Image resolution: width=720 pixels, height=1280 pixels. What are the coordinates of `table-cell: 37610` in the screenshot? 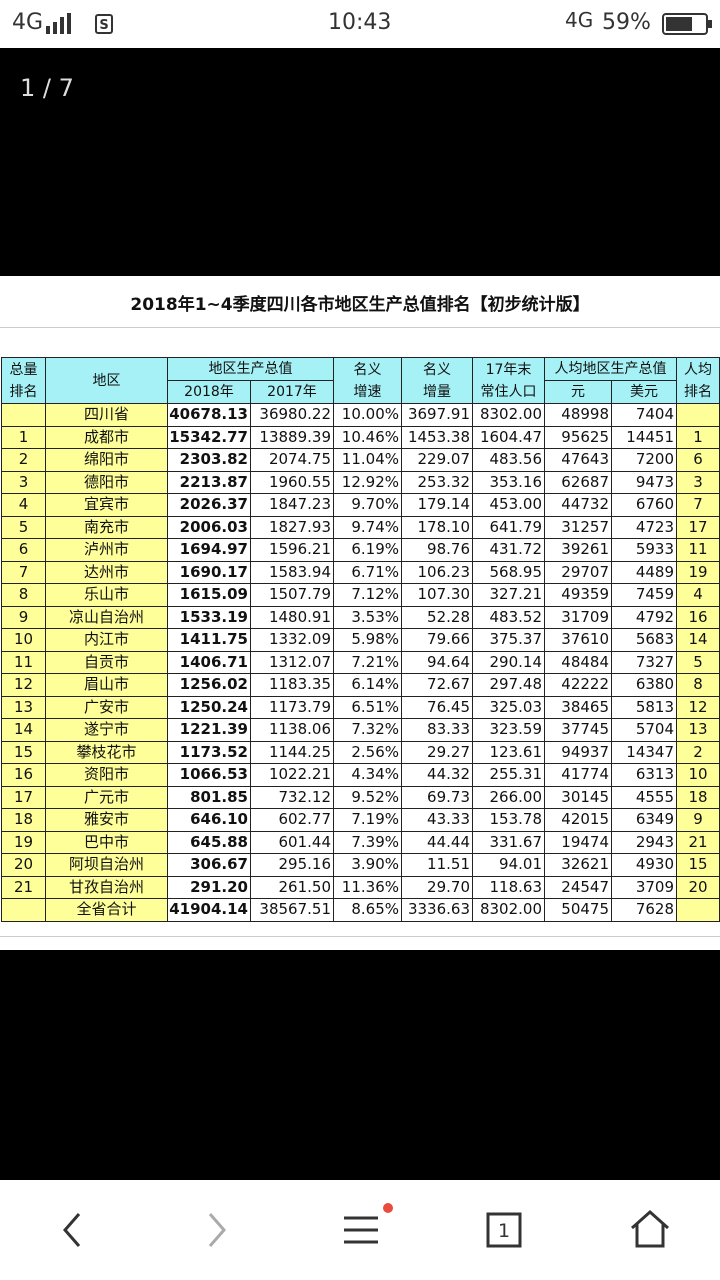 It's located at (578, 640).